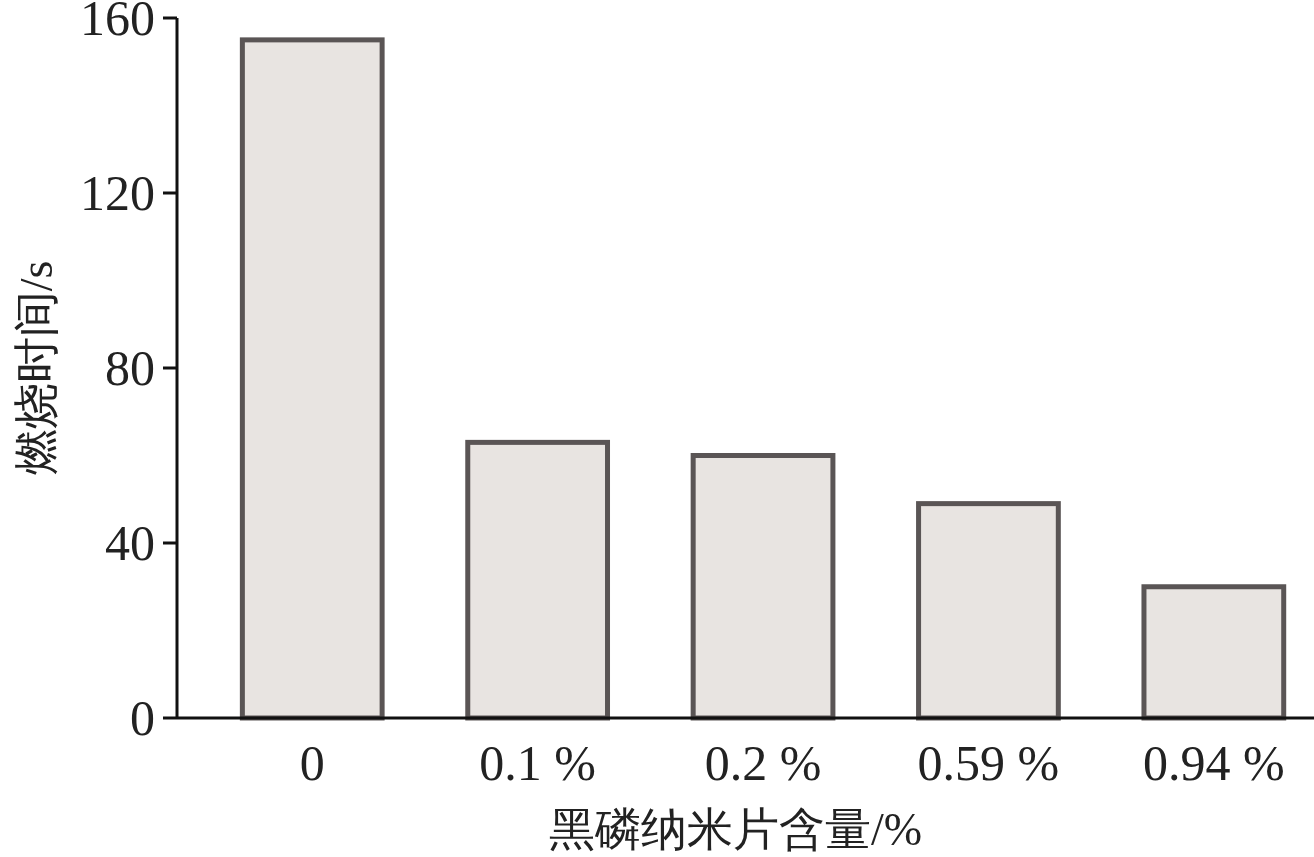  Describe the element at coordinates (142, 718) in the screenshot. I see `y-tick-label: 0` at that location.